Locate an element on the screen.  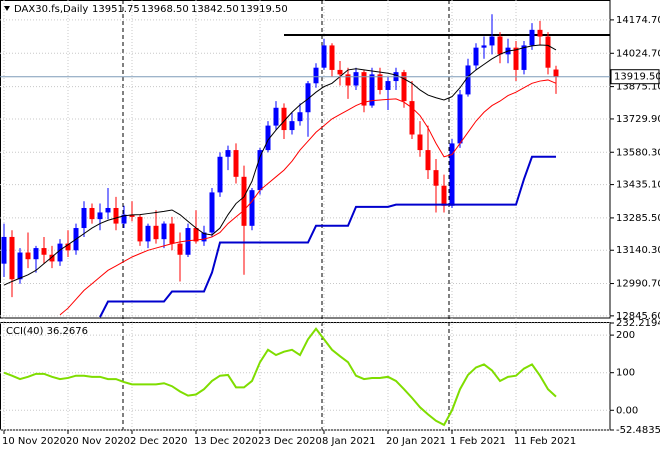
header-arrow is located at coordinates (7, 8).